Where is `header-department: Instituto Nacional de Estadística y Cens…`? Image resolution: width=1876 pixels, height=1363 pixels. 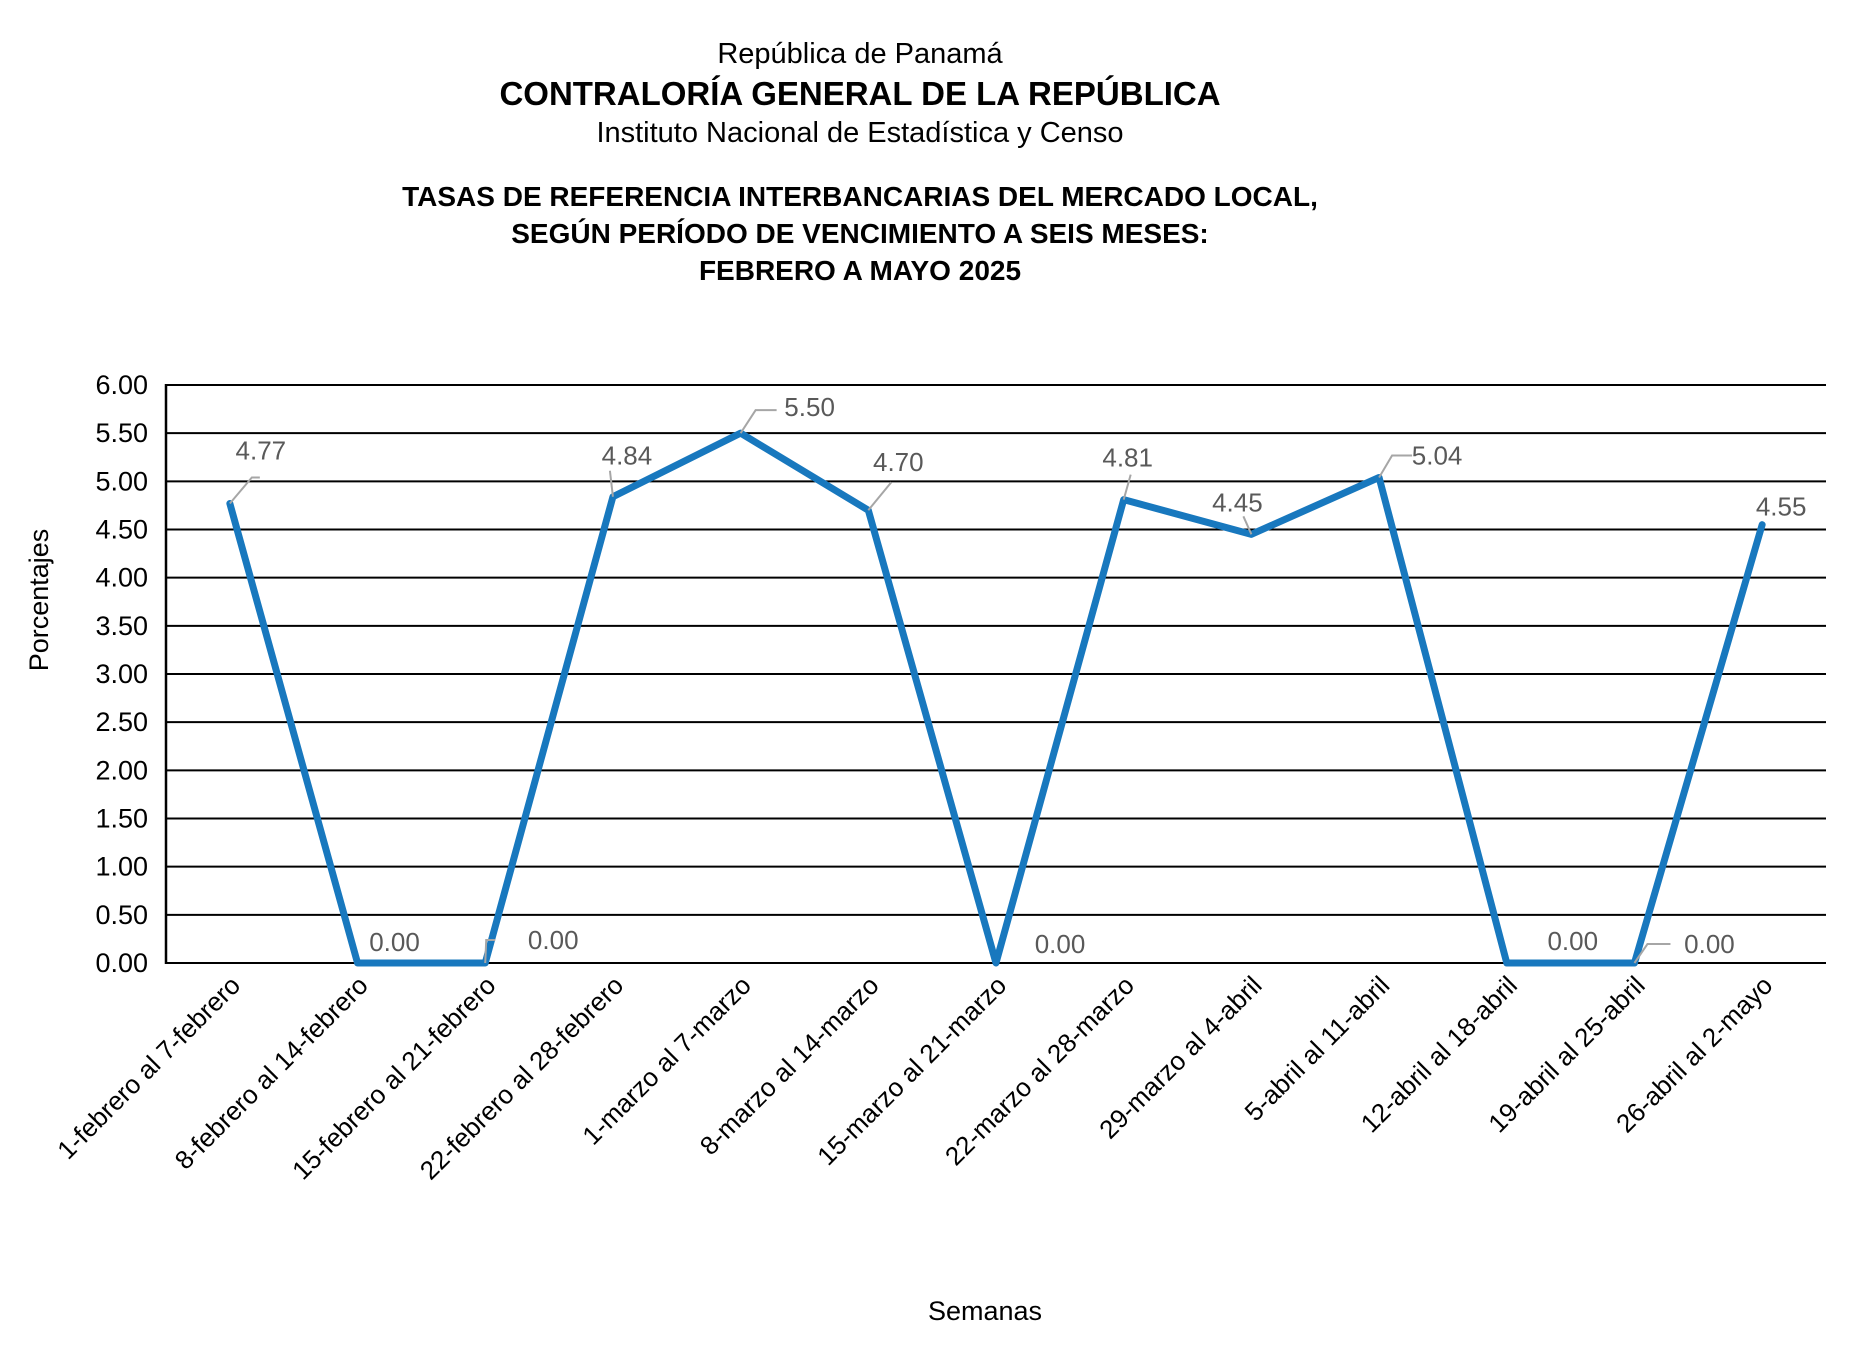 header-department: Instituto Nacional de Estadística y Cens… is located at coordinates (860, 133).